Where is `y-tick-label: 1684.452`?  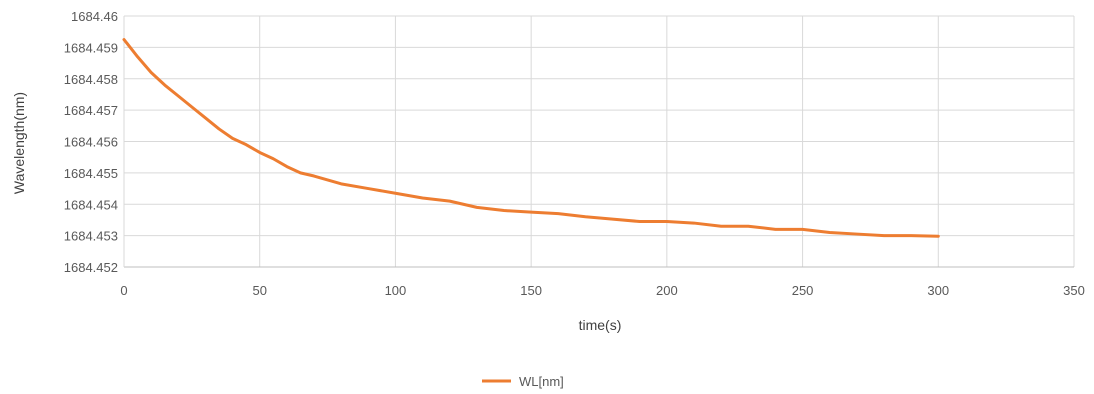
y-tick-label: 1684.452 is located at coordinates (91, 267).